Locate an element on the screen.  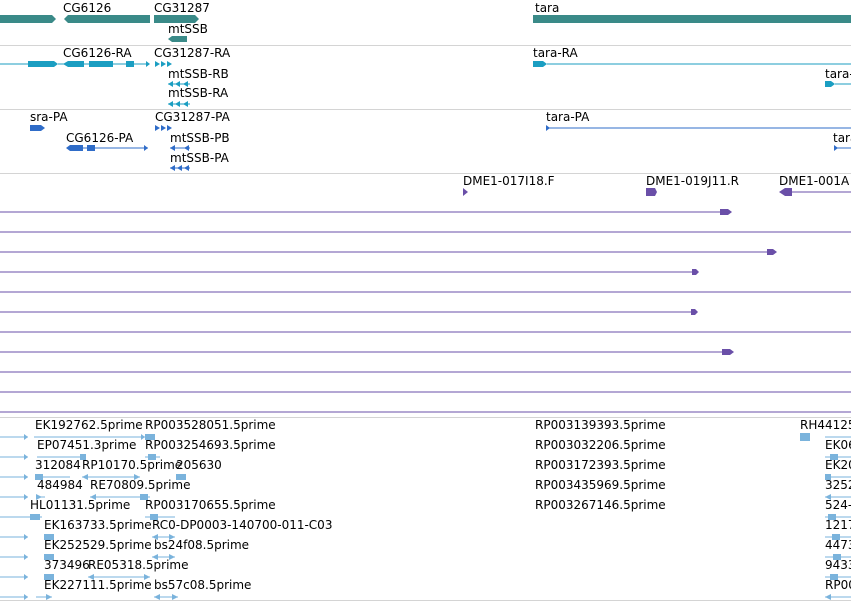
gene-track: CG6126 CG31287 mtSSB tara is located at coordinates (425, 22).